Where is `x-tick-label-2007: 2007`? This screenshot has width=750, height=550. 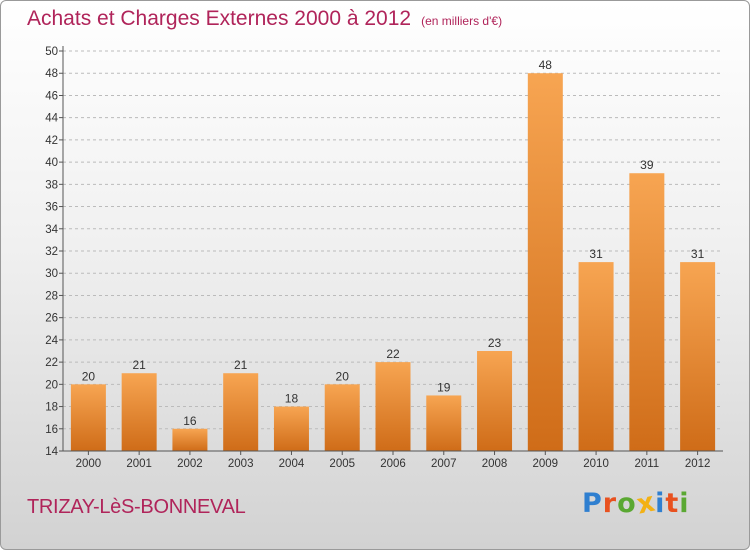 x-tick-label-2007: 2007 is located at coordinates (444, 464).